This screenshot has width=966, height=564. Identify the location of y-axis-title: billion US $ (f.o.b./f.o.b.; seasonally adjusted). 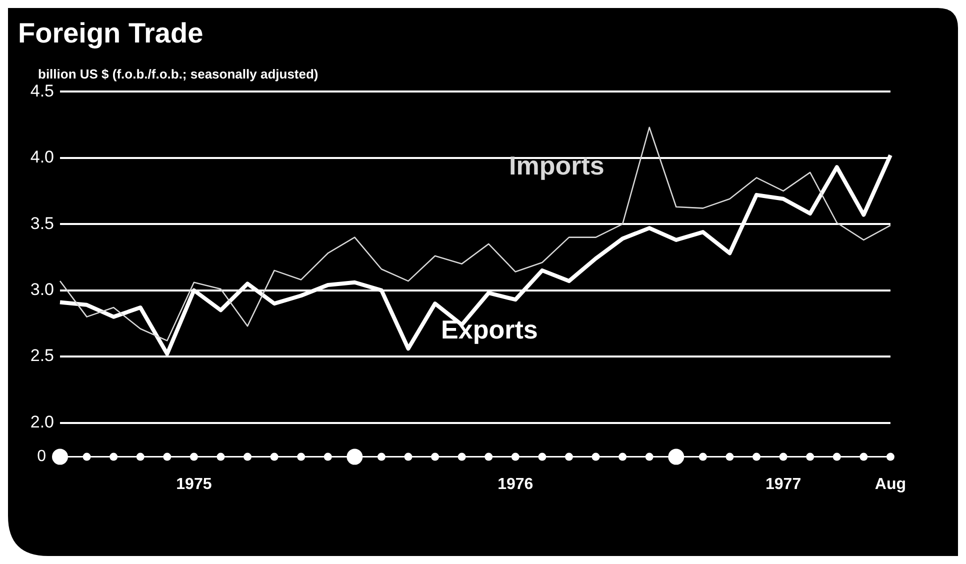
(178, 74).